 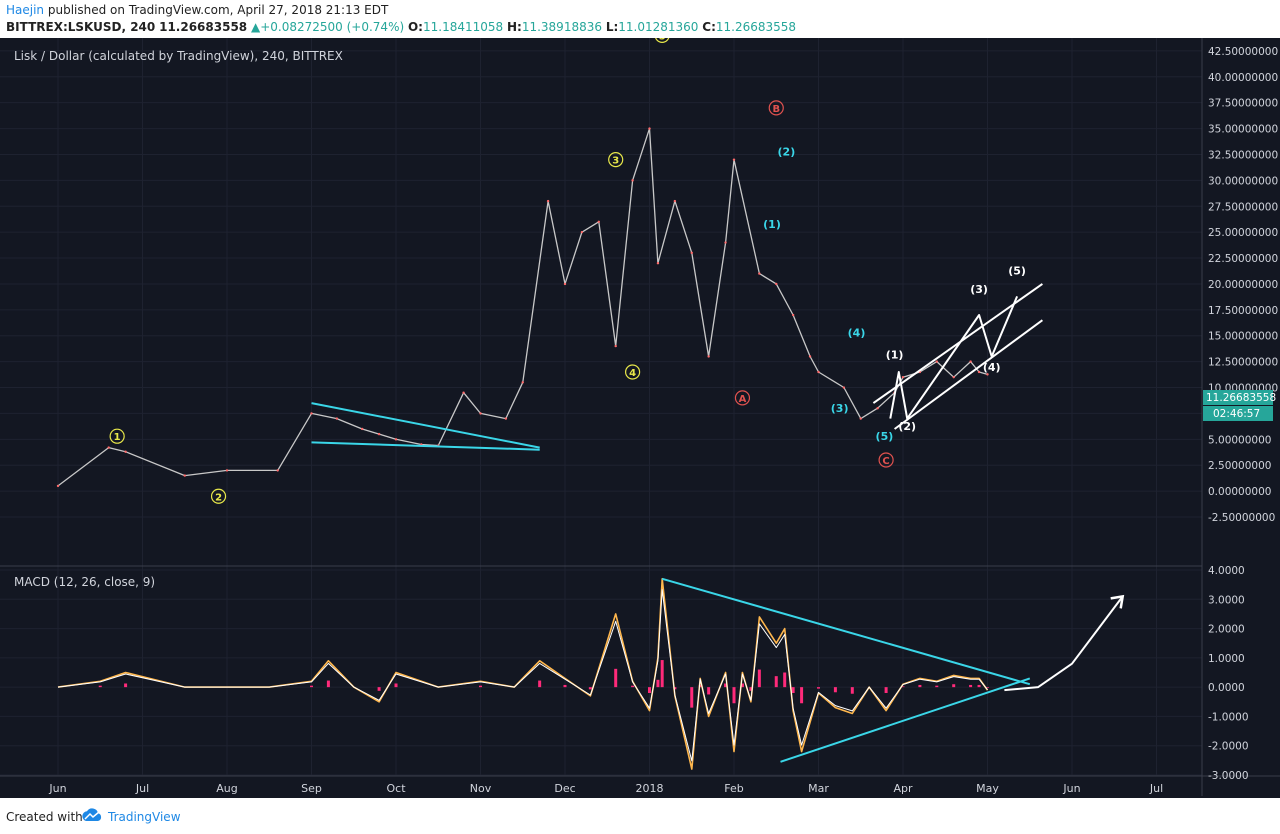 What do you see at coordinates (1226, 688) in the screenshot?
I see `macd-tick-label: 0.0000` at bounding box center [1226, 688].